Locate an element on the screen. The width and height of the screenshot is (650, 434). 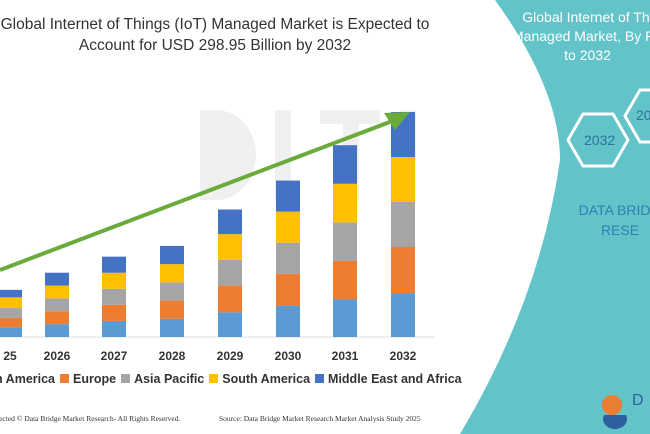
x-tick-label: 2030 is located at coordinates (288, 356).